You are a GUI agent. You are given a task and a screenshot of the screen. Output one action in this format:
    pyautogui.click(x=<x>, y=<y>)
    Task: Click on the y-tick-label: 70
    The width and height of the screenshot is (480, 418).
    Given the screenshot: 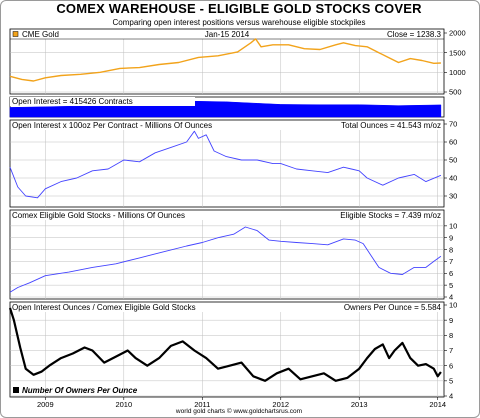 What is the action you would take?
    pyautogui.click(x=453, y=124)
    